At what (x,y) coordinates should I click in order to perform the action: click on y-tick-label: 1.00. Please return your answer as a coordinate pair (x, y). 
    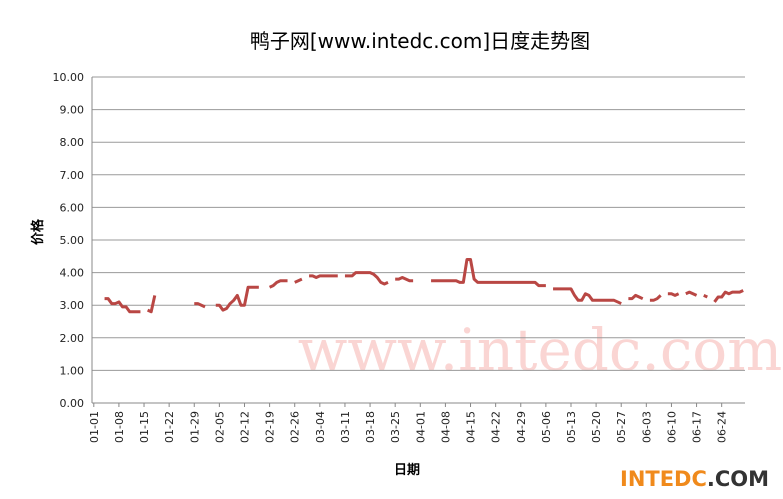
    Looking at the image, I should click on (72, 370).